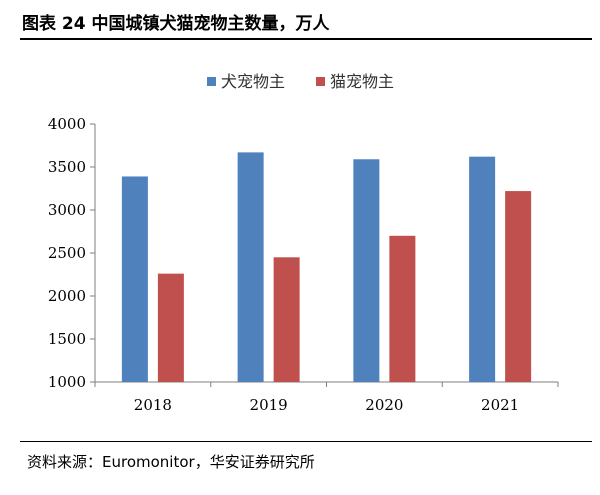 The image size is (600, 495). Describe the element at coordinates (67, 382) in the screenshot. I see `y-tick-label: 1000` at that location.